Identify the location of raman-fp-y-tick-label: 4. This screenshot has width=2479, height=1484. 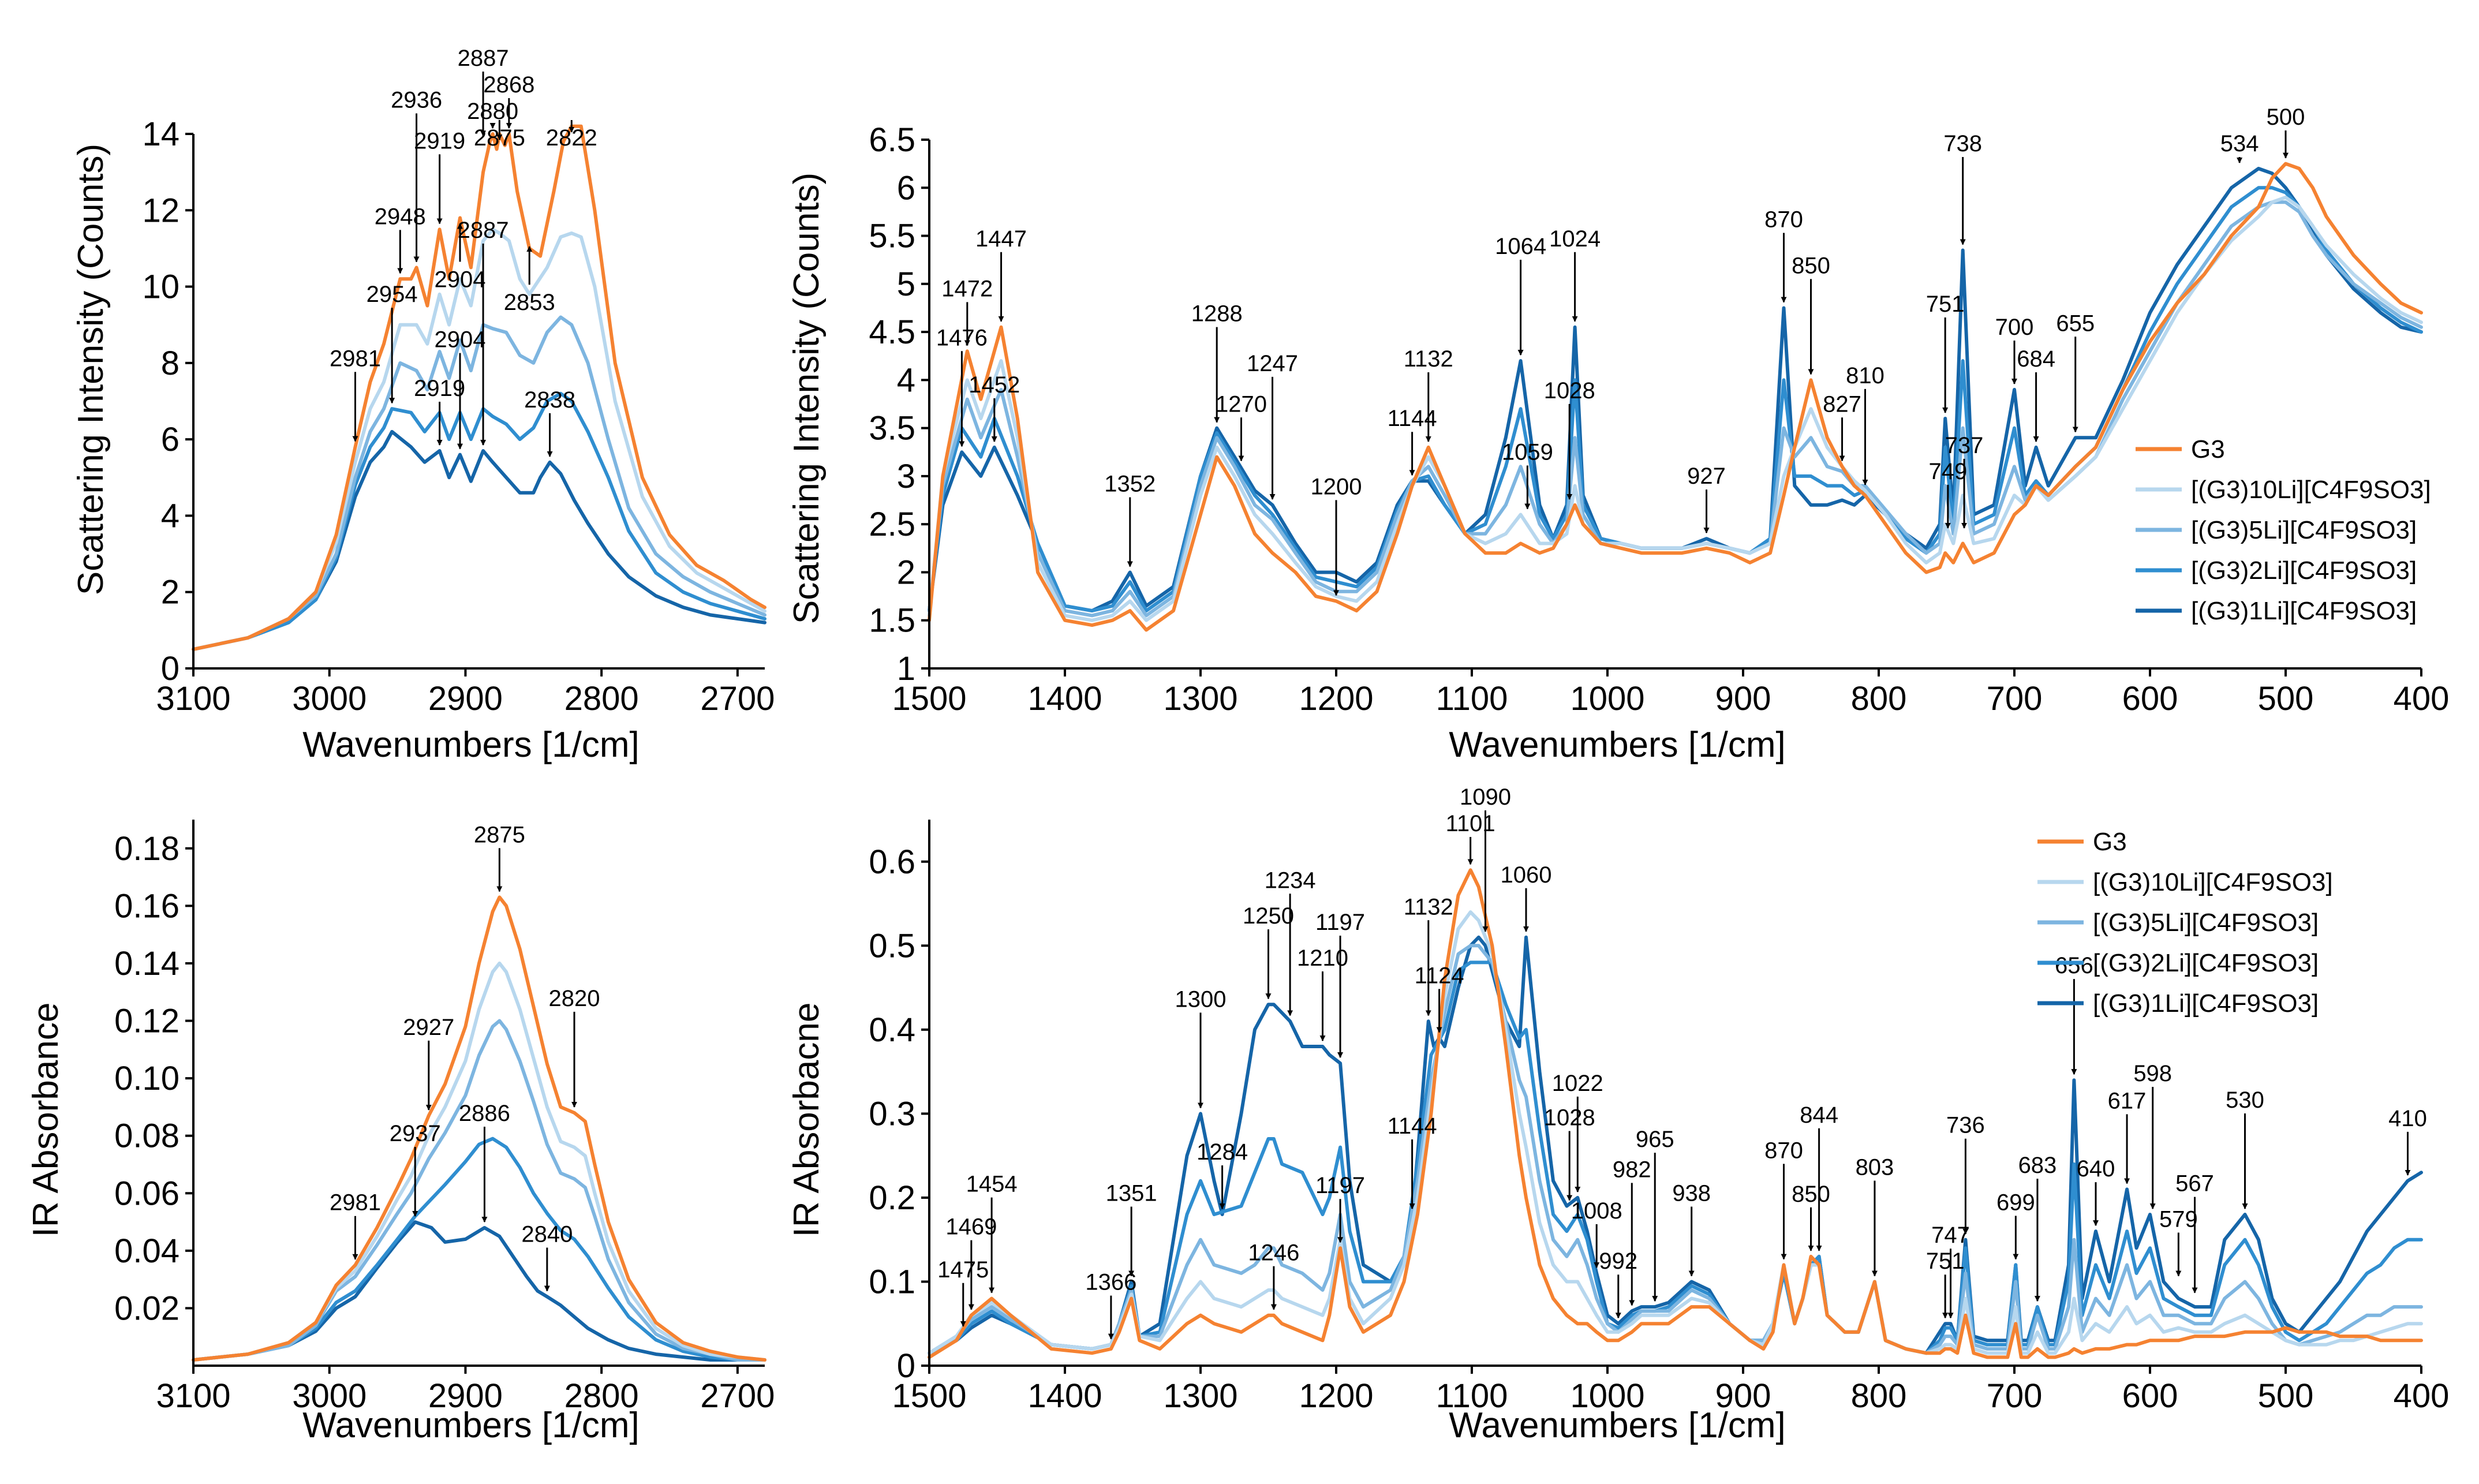
(906, 380).